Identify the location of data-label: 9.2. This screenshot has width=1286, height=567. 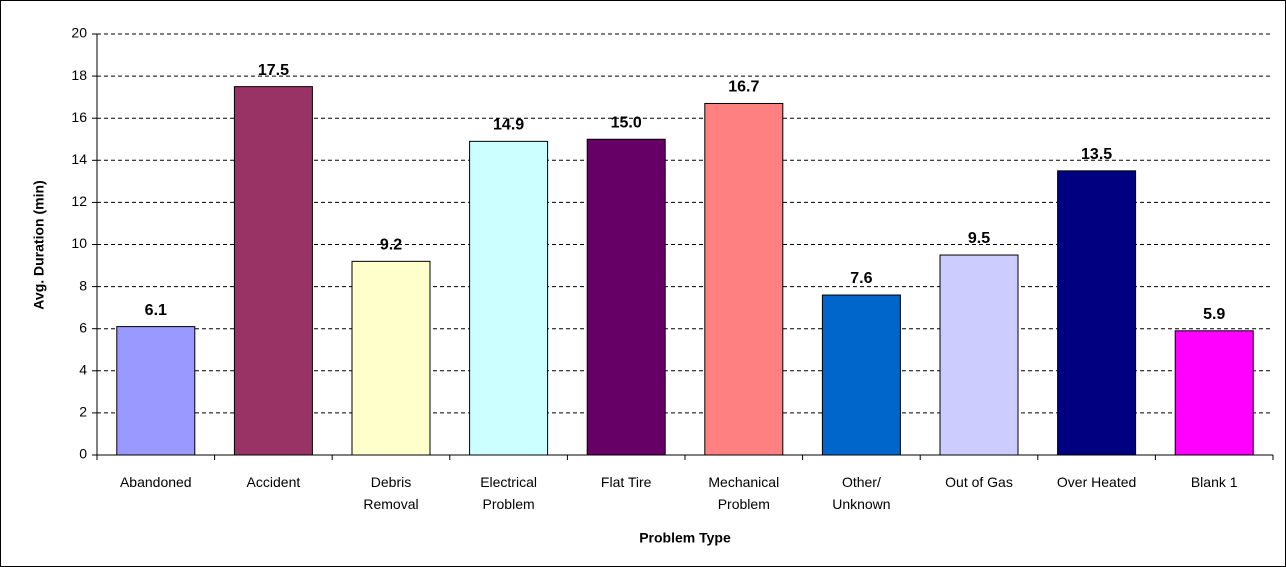
(391, 245).